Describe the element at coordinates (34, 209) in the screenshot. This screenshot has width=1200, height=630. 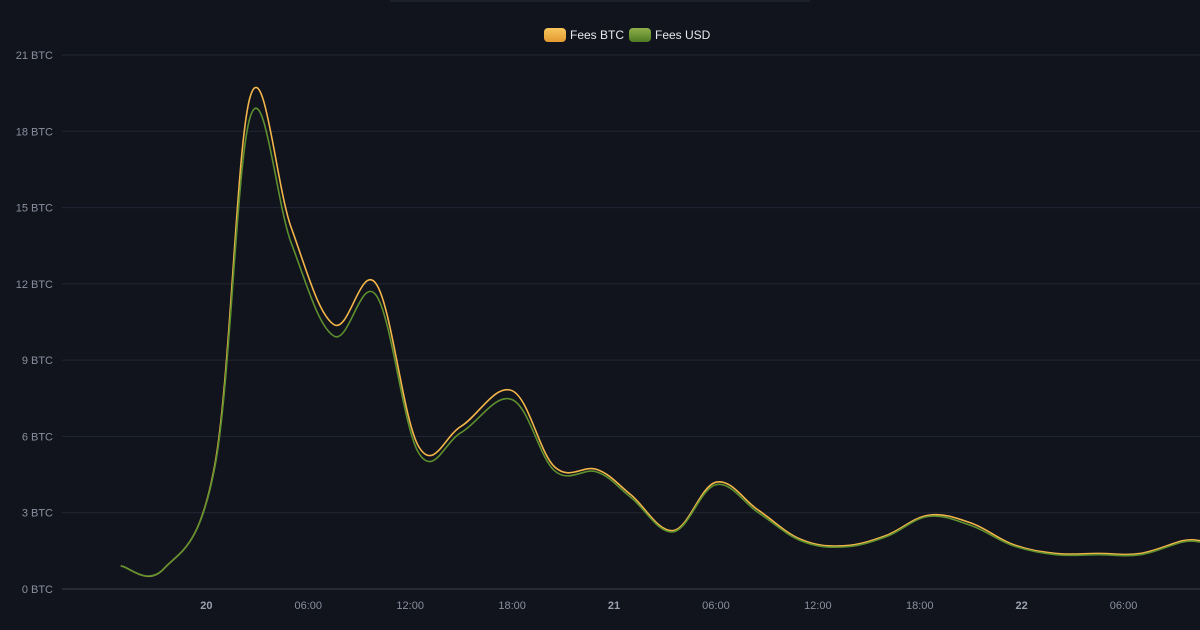
I see `y-tick-label: 15 BTC` at that location.